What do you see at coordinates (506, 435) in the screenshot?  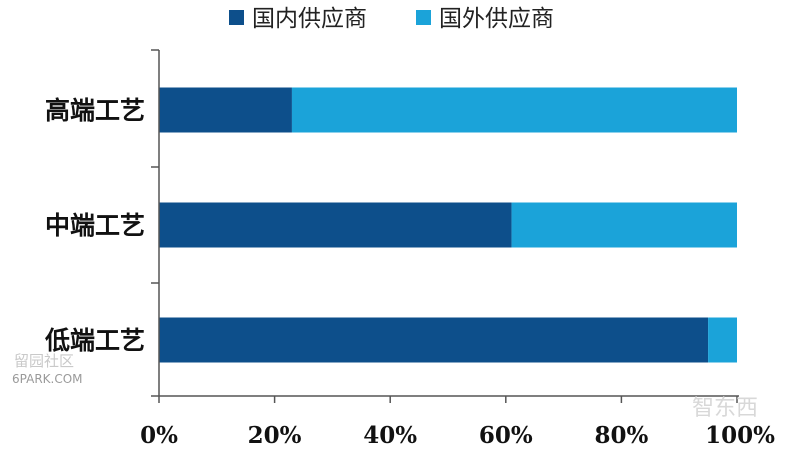 I see `x-tick-label-3: 60%` at bounding box center [506, 435].